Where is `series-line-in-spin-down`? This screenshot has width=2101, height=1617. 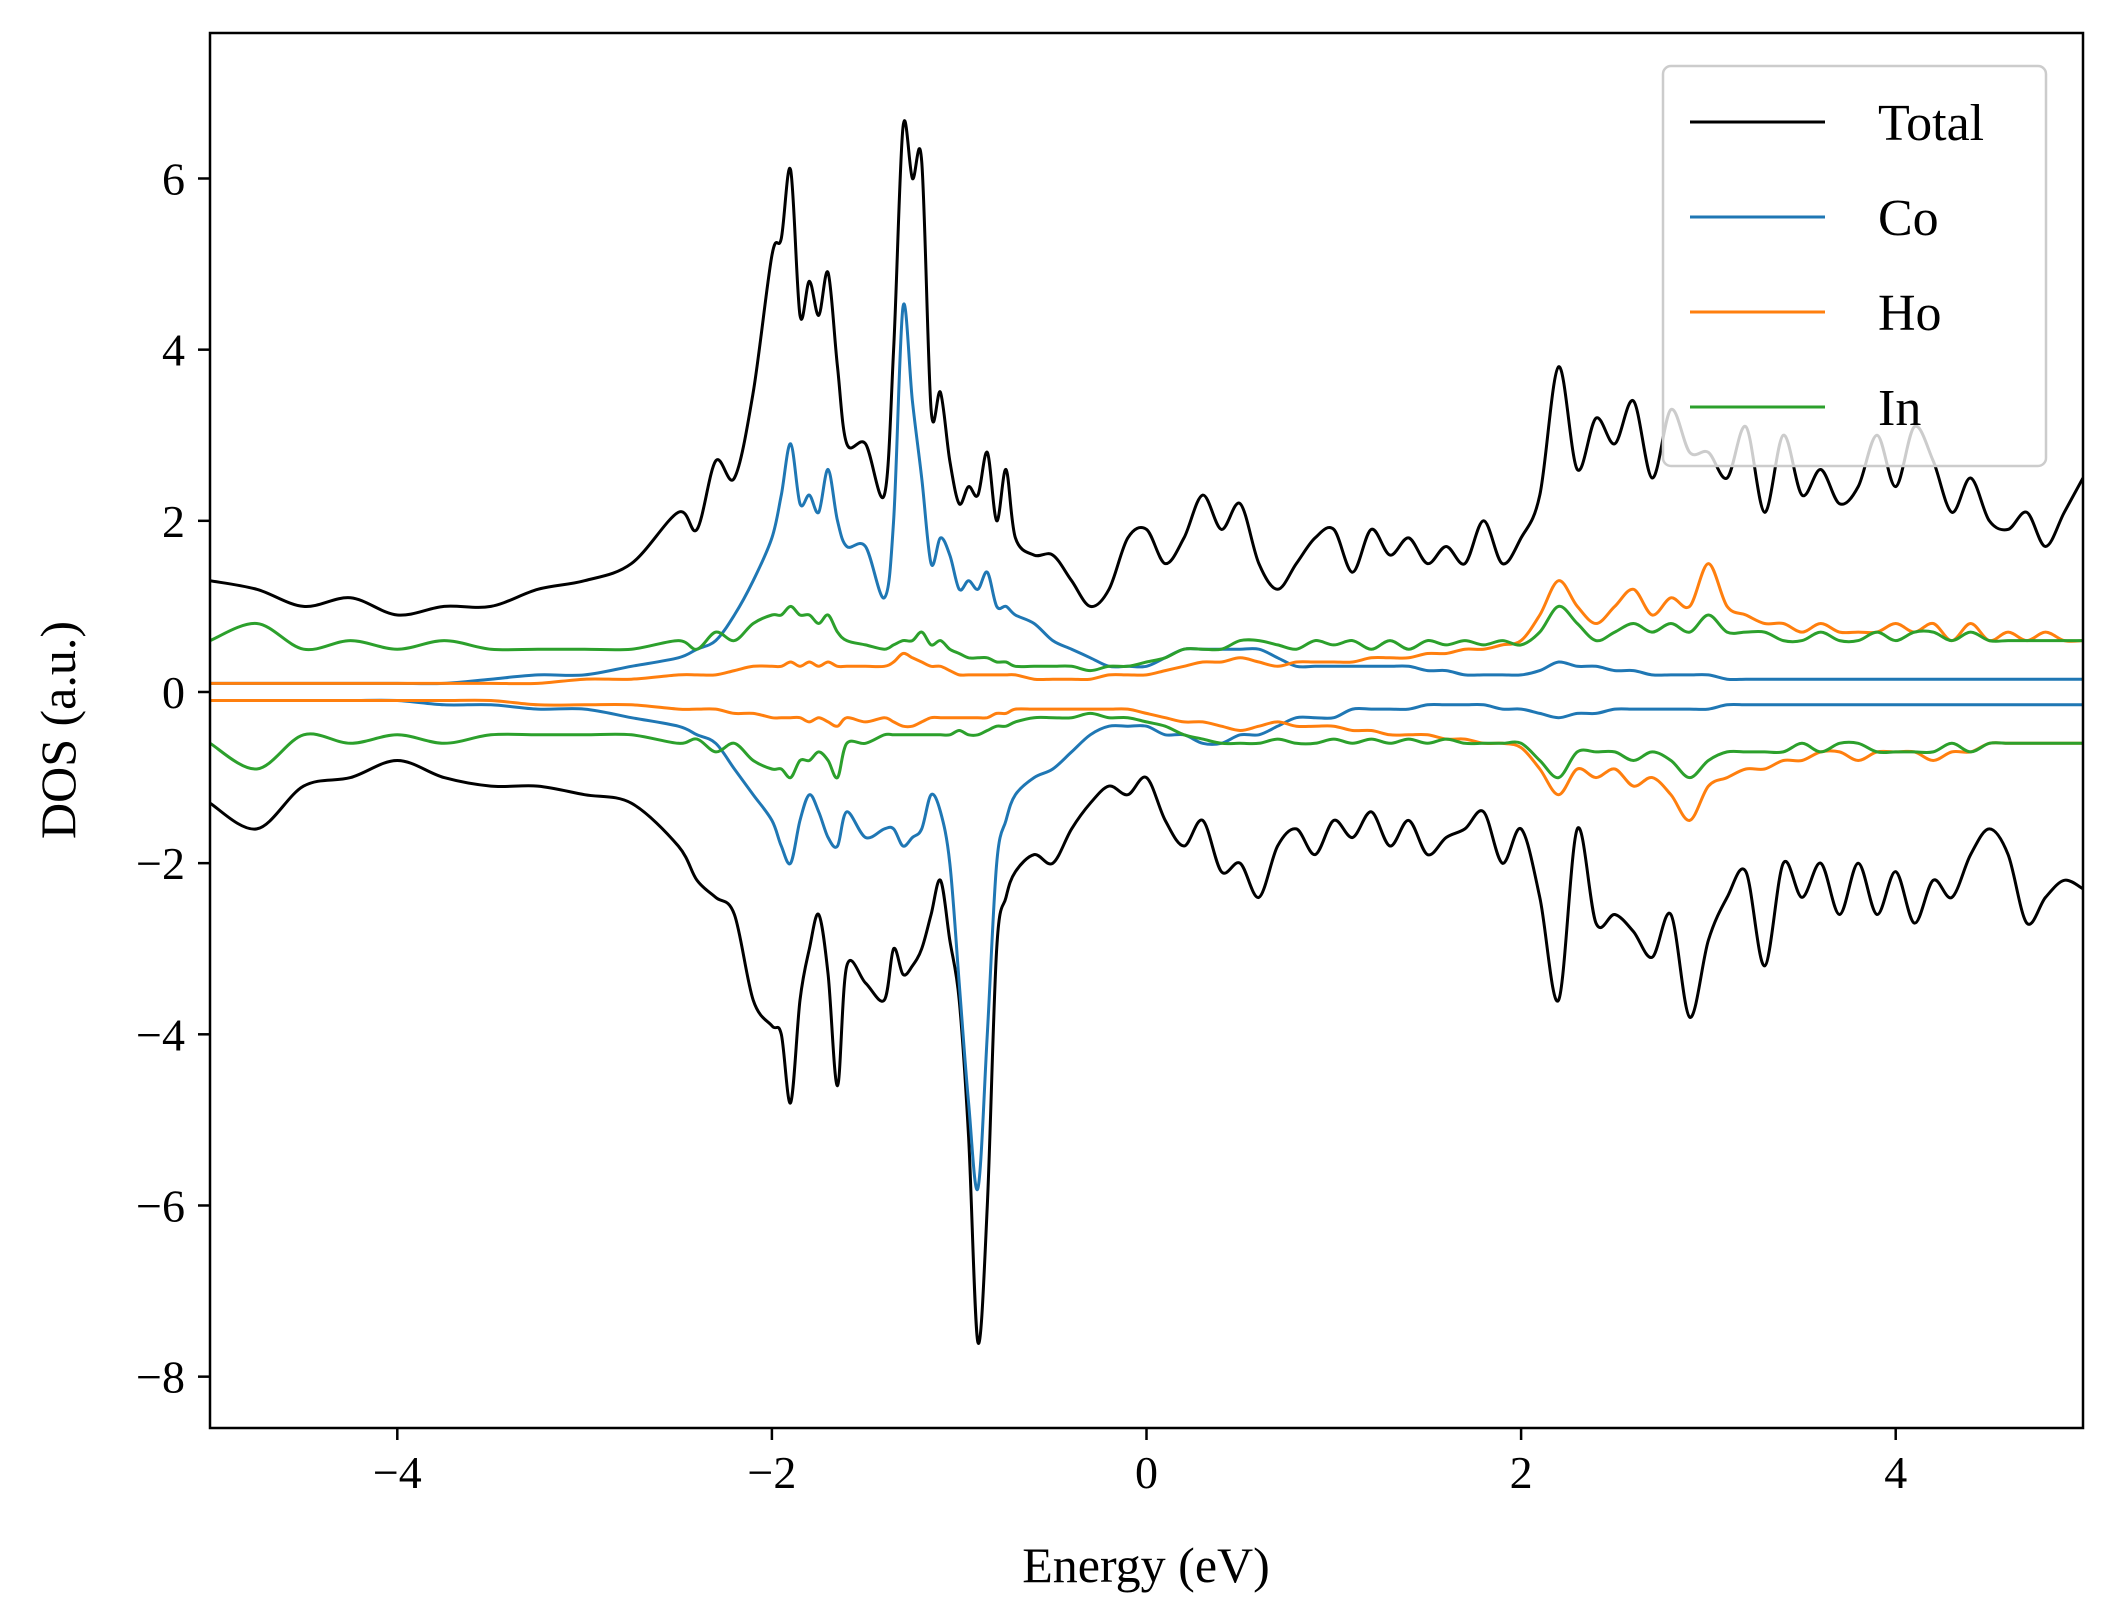
series-line-in-spin-down is located at coordinates (1146, 745).